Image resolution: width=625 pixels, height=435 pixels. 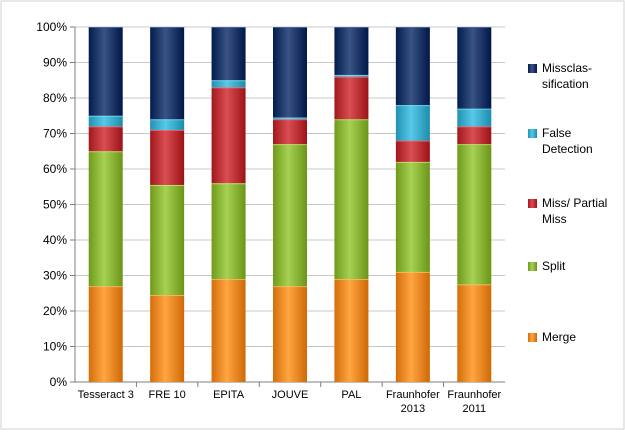 I want to click on legend-label: Missclas-, so click(x=567, y=68).